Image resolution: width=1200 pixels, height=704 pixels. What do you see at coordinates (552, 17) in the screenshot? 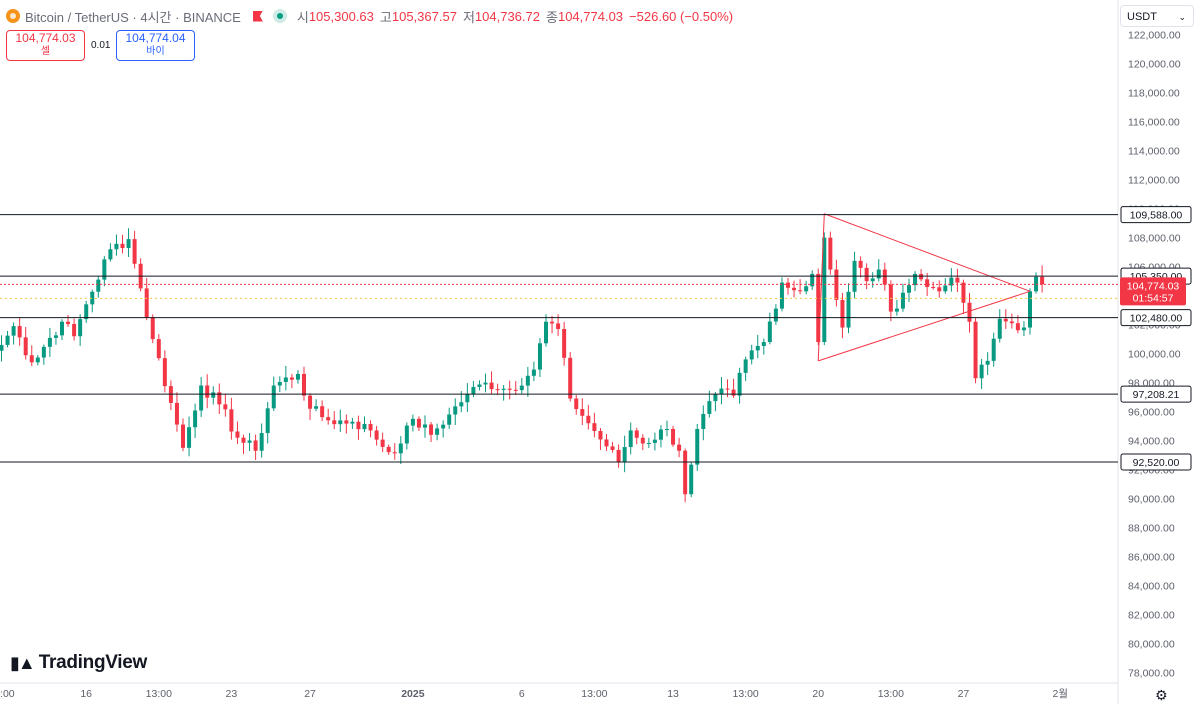
I see `close-label: 종` at bounding box center [552, 17].